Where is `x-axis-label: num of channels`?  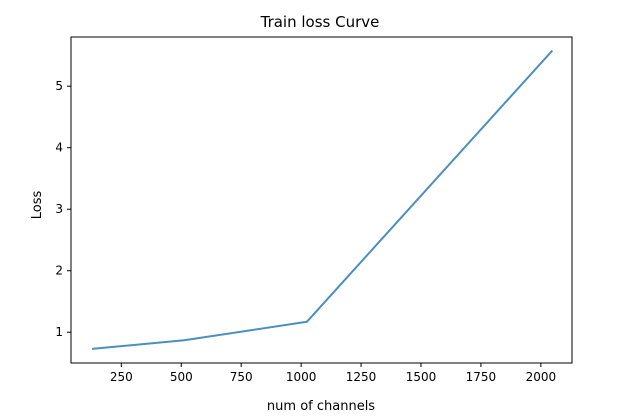 x-axis-label: num of channels is located at coordinates (321, 406).